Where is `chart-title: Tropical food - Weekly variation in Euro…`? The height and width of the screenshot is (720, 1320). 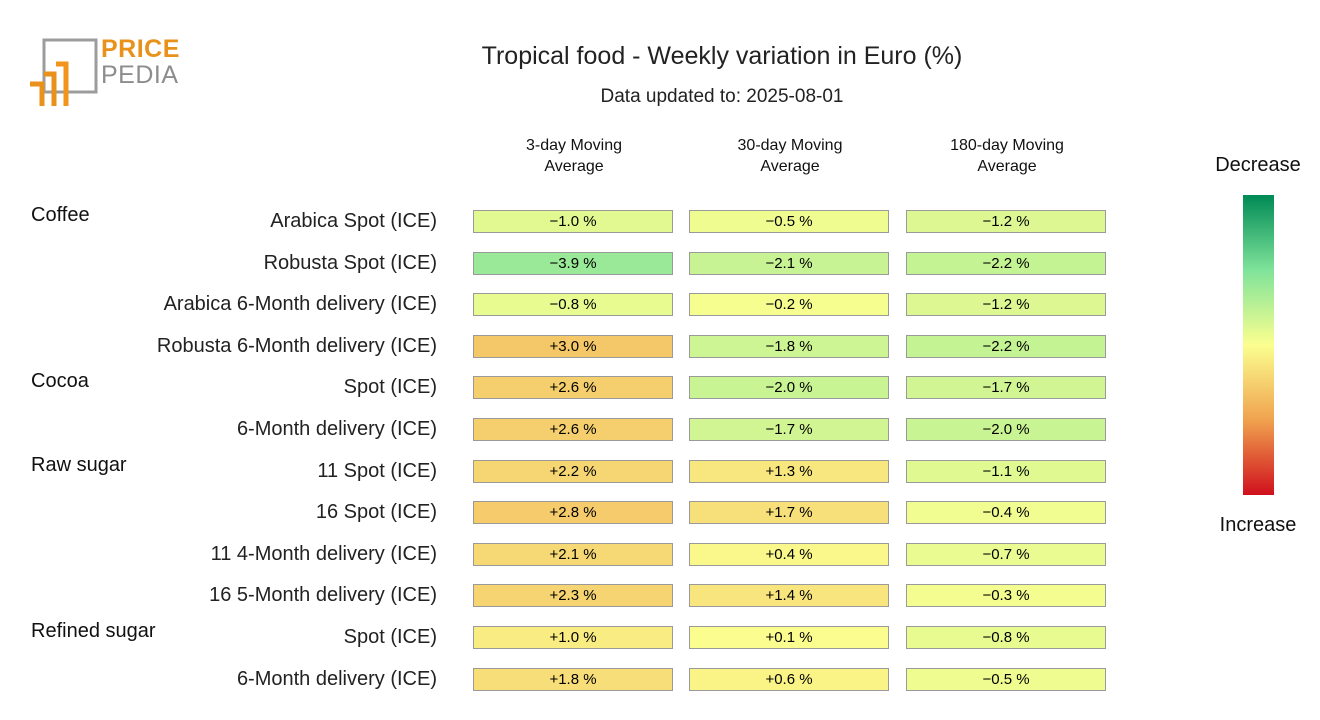
chart-title: Tropical food - Weekly variation in Euro… is located at coordinates (722, 56).